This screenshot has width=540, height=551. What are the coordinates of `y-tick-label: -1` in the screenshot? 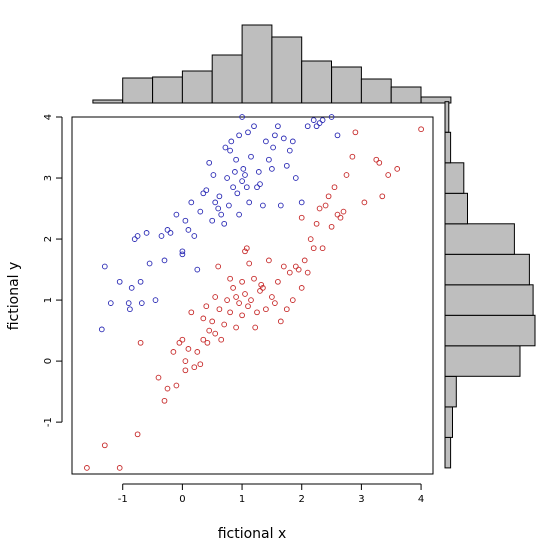 It's located at (48, 422).